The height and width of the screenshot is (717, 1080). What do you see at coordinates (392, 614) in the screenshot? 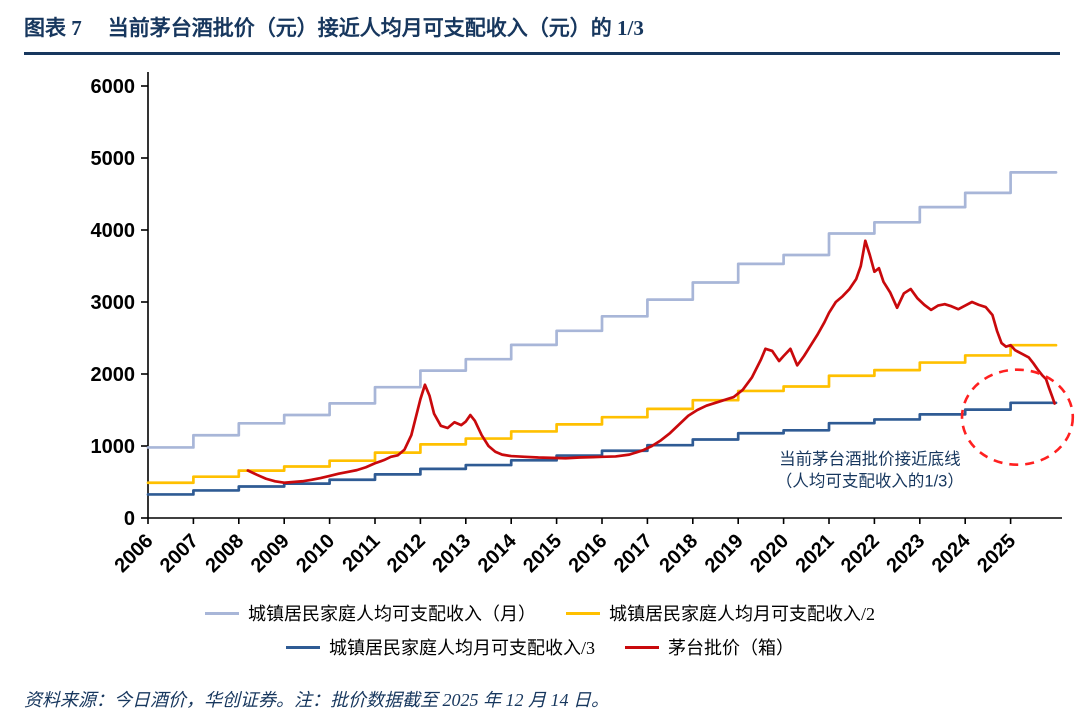
I see `legend-label: 城镇居民家庭人均可支配收入（月）` at bounding box center [392, 614].